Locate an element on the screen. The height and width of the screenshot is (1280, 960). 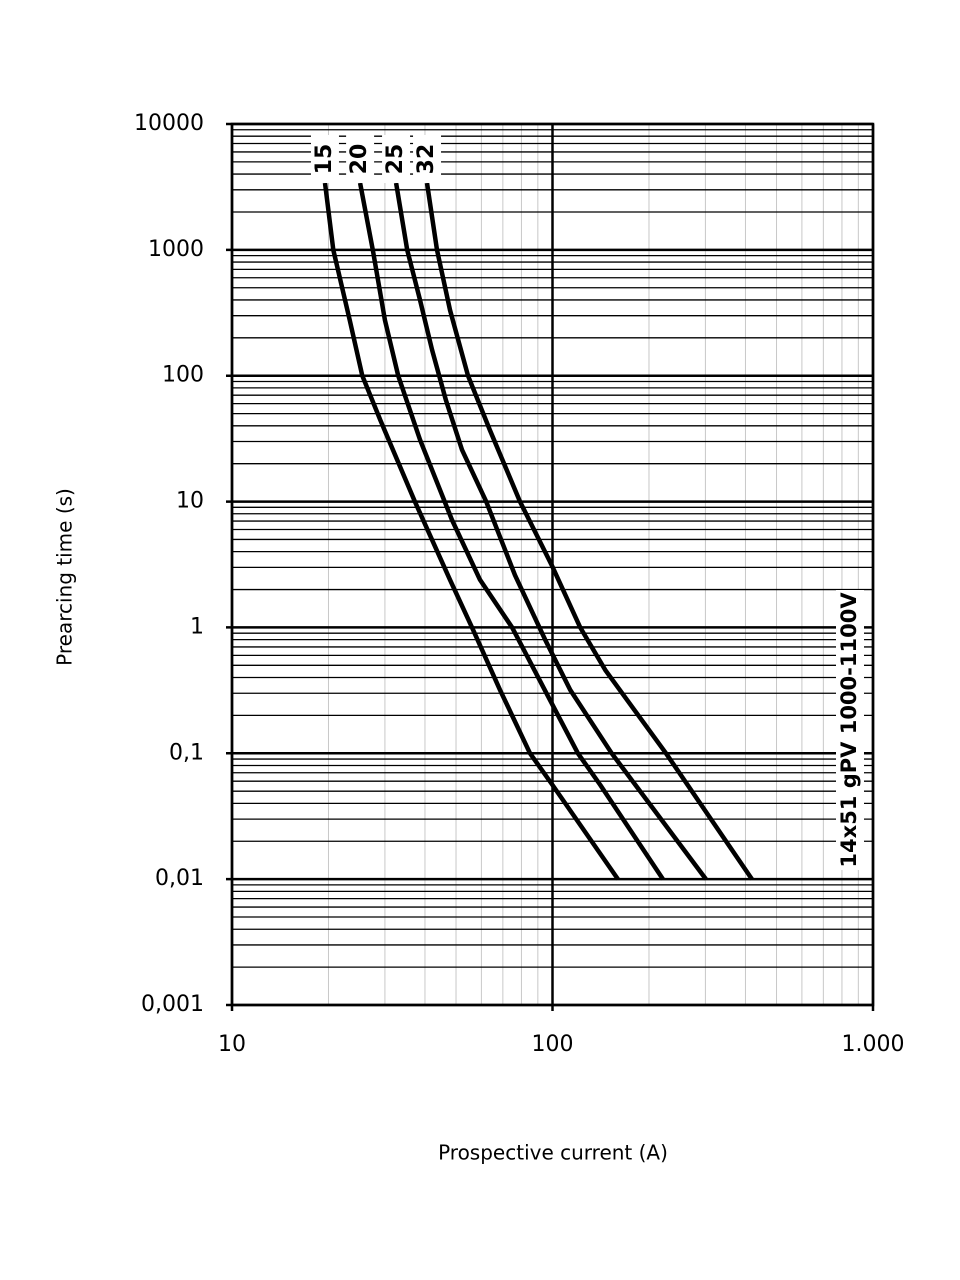
annotation-bg is located at coordinates (850, 730).